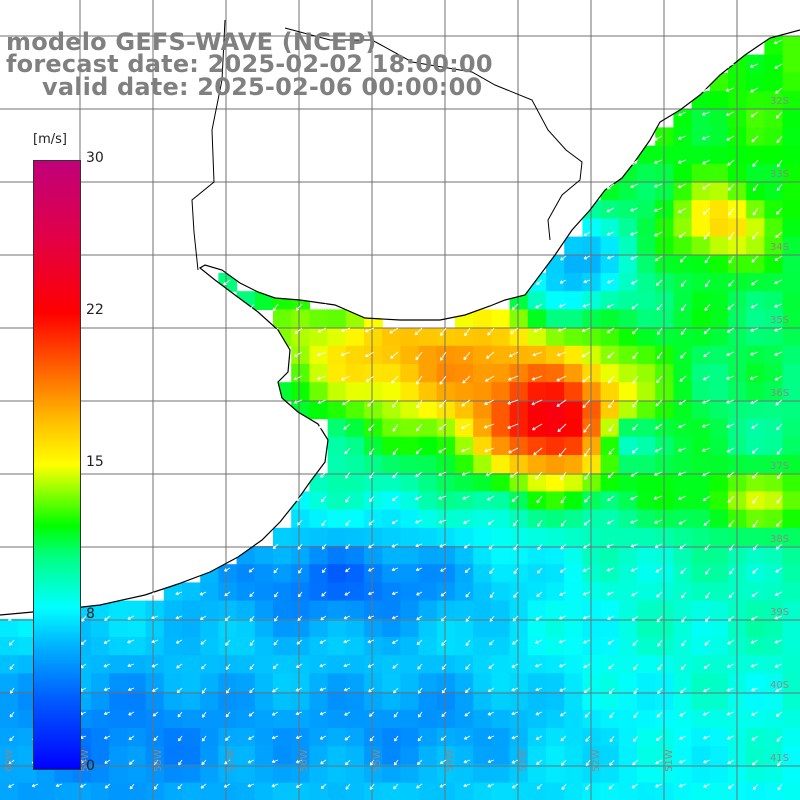 The height and width of the screenshot is (800, 800). I want to click on latitude-label: 39S, so click(779, 612).